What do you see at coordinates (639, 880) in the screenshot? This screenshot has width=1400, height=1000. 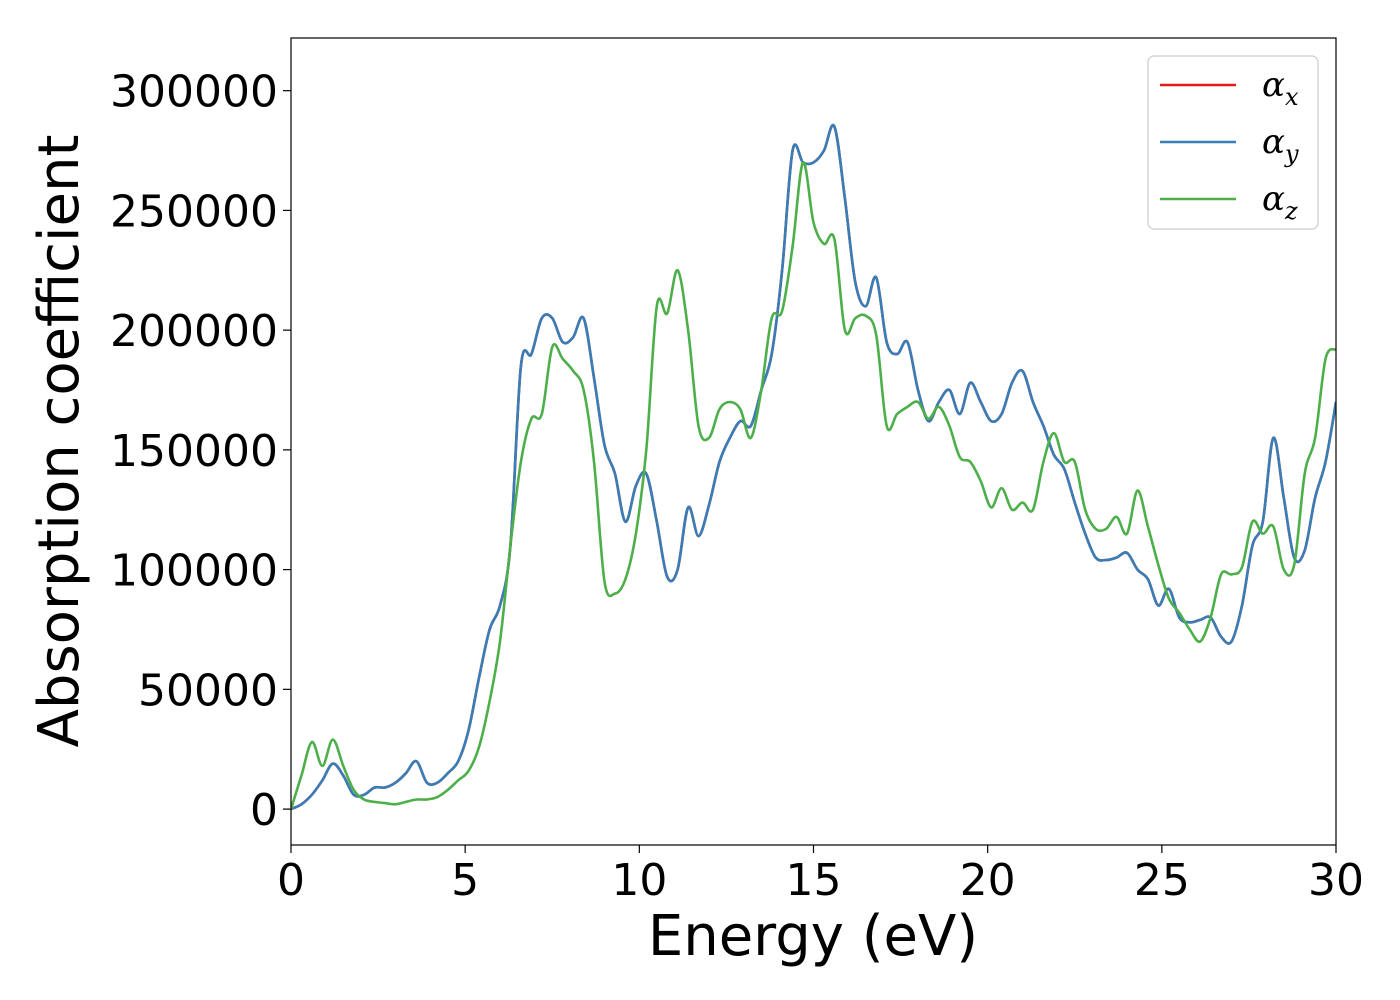 I see `x-tick-label: 10` at bounding box center [639, 880].